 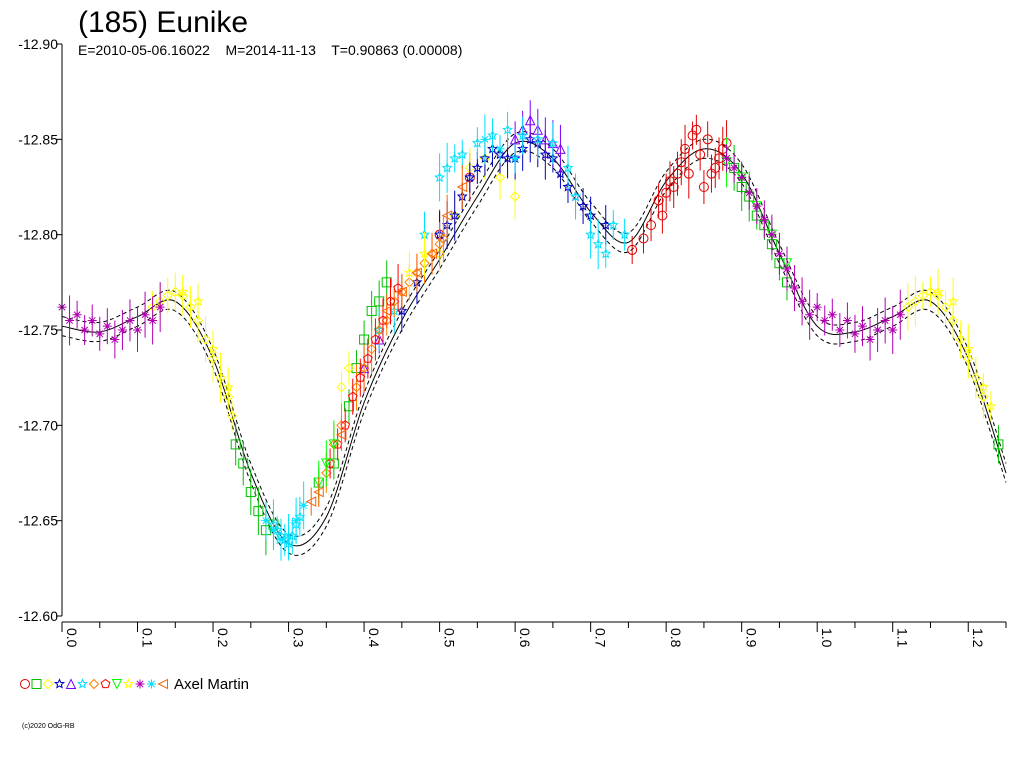 What do you see at coordinates (450, 638) in the screenshot?
I see `x-tick-label: 0.5` at bounding box center [450, 638].